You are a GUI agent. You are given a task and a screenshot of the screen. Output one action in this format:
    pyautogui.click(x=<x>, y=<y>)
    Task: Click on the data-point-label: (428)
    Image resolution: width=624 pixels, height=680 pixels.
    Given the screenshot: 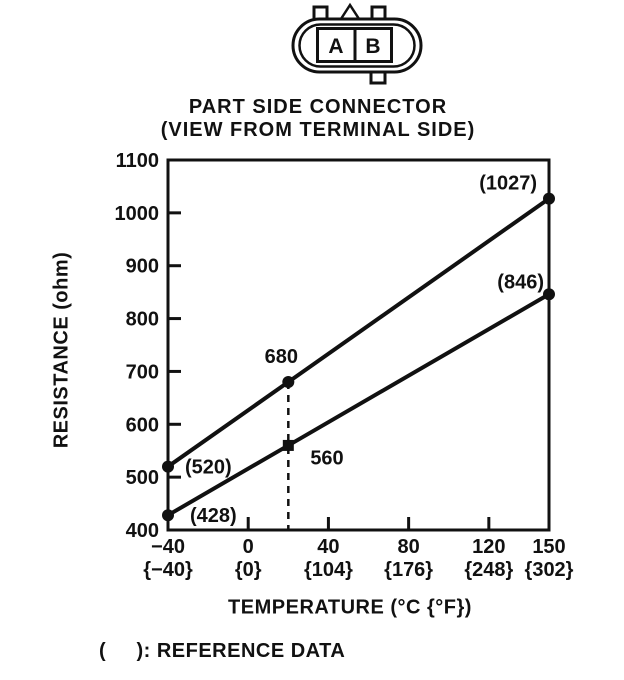 What is the action you would take?
    pyautogui.click(x=213, y=516)
    